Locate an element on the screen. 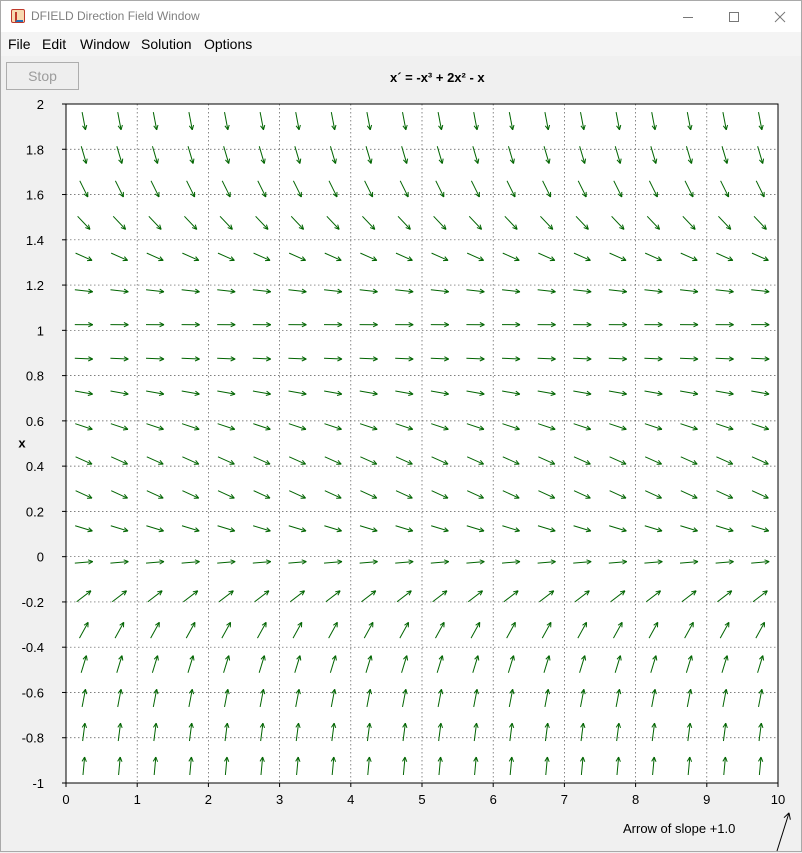 The image size is (802, 853). x-tick-label: 0 is located at coordinates (65, 799).